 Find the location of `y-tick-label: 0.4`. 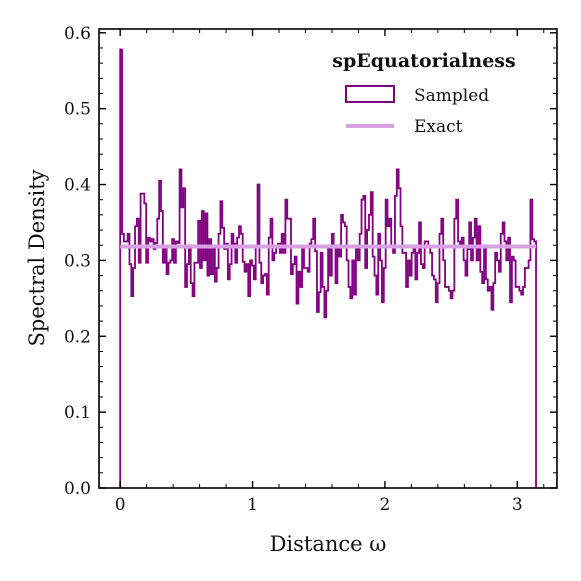

y-tick-label: 0.4 is located at coordinates (77, 186).